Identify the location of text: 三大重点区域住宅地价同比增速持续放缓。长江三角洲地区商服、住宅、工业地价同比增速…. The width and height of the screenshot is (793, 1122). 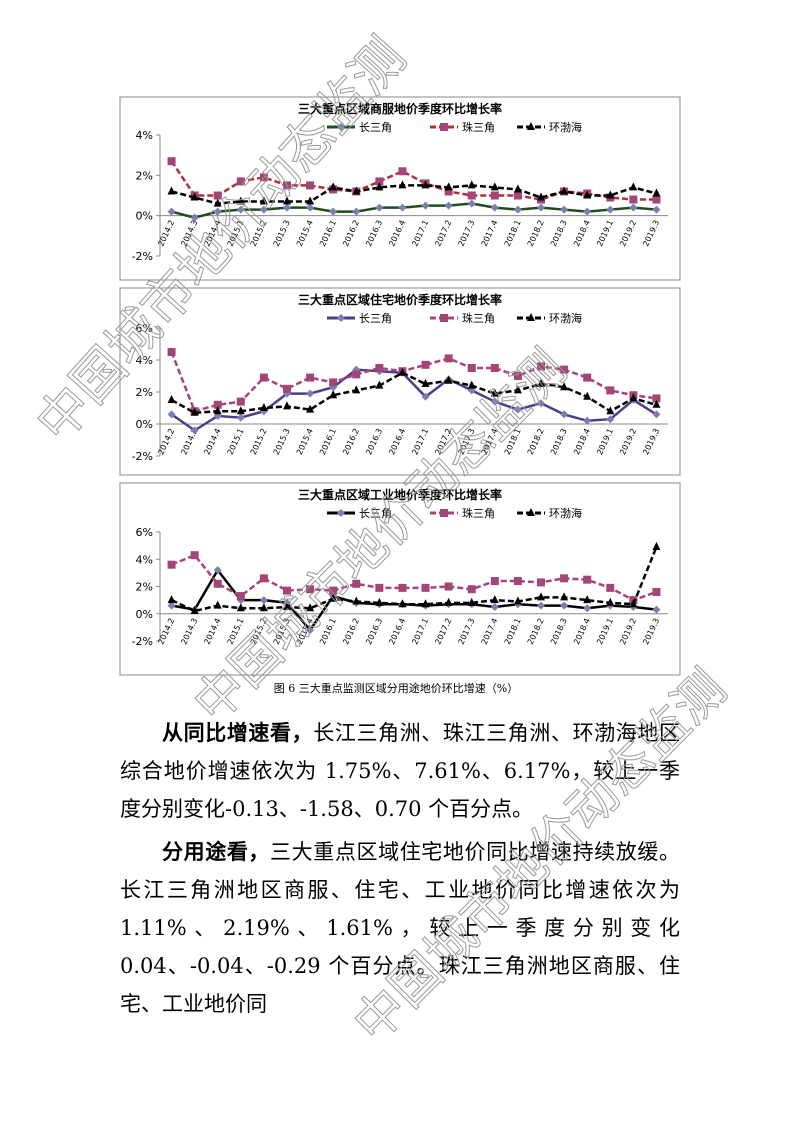
(400, 928).